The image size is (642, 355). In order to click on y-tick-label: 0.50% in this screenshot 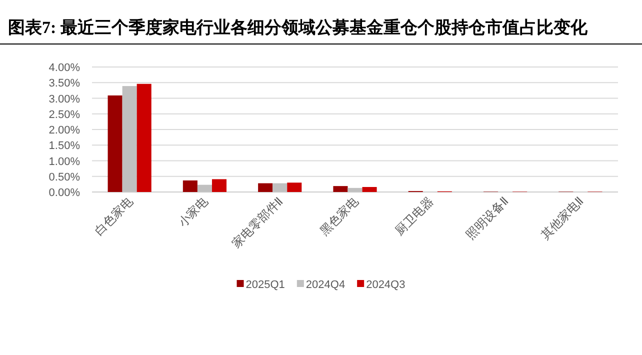, I will do `click(64, 177)`.